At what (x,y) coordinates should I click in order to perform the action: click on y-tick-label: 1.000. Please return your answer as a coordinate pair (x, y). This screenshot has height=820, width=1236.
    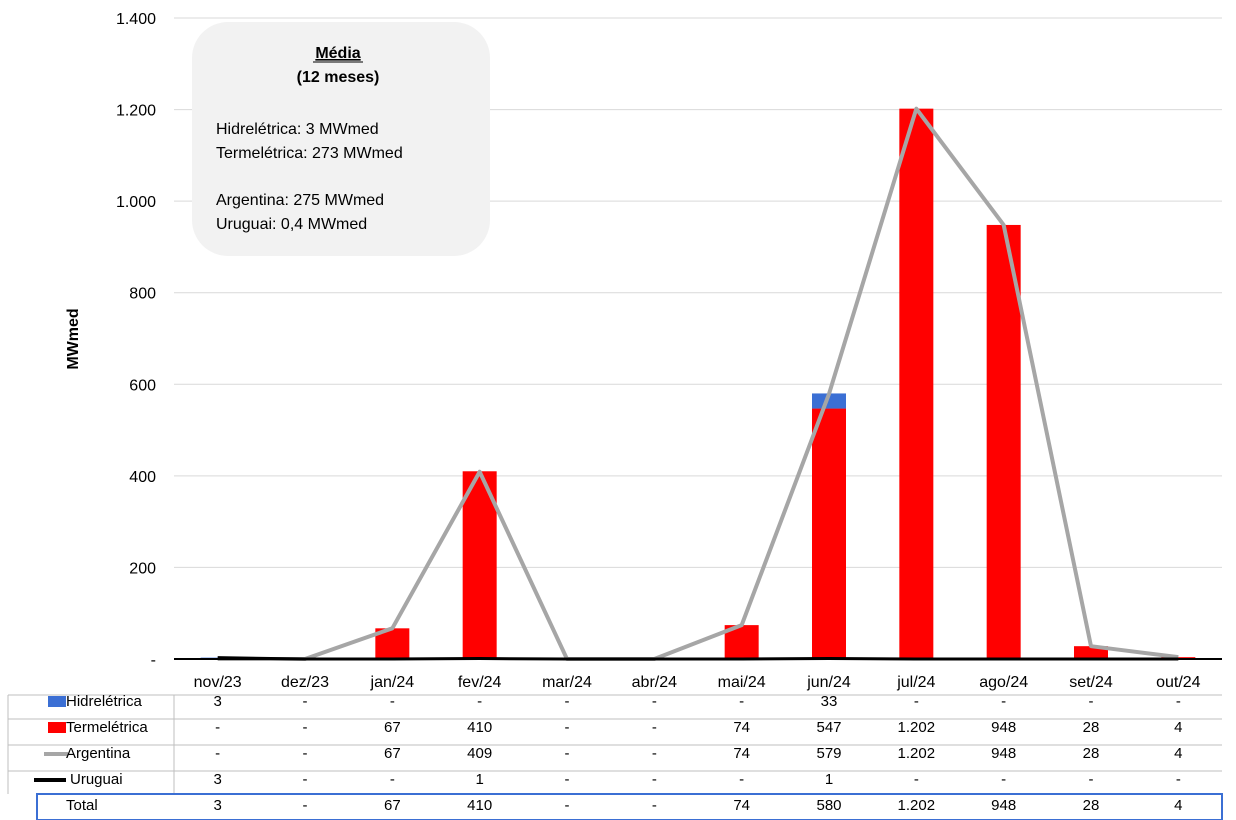
    Looking at the image, I should click on (136, 202).